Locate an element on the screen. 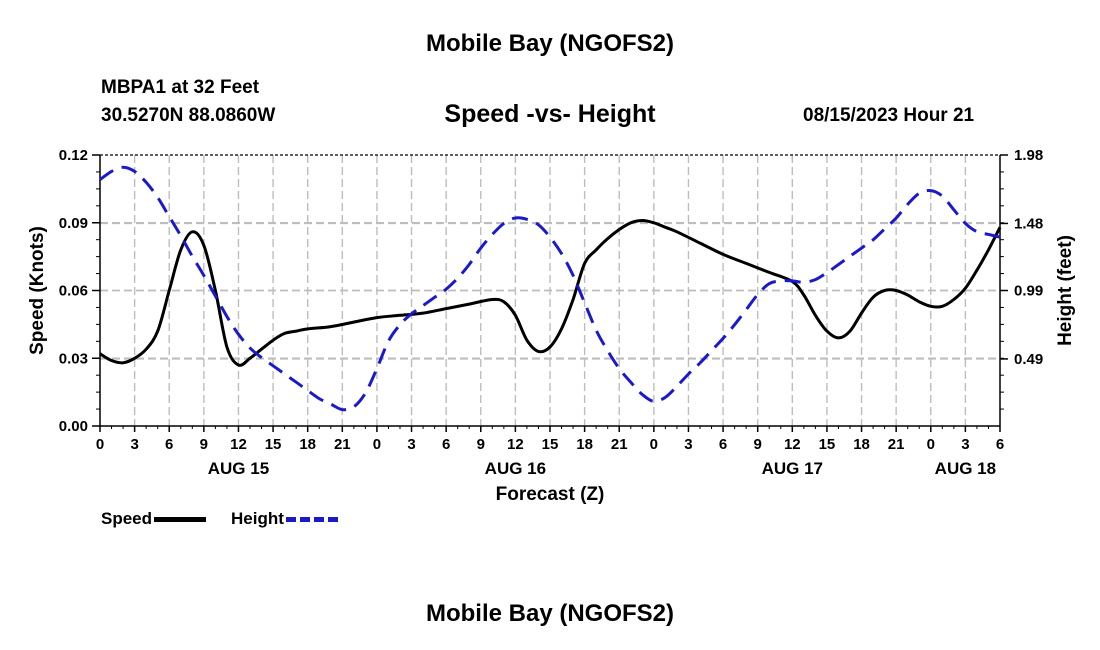 Image resolution: width=1100 pixels, height=650 pixels. legend-speed-swatch is located at coordinates (180, 519).